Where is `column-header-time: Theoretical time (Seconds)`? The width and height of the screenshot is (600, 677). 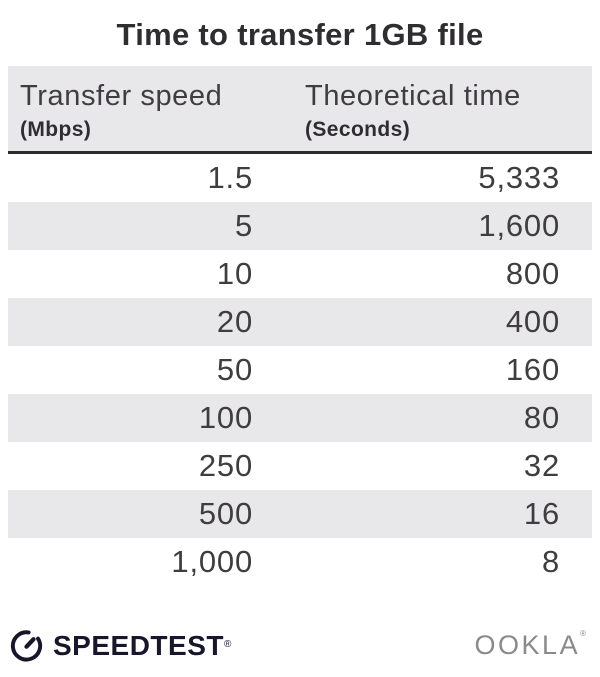 column-header-time: Theoretical time (Seconds) is located at coordinates (422, 108).